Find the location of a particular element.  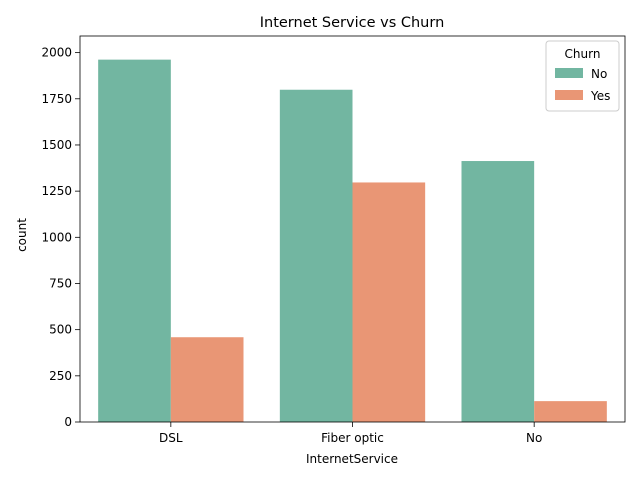

legend-title: Churn is located at coordinates (583, 54).